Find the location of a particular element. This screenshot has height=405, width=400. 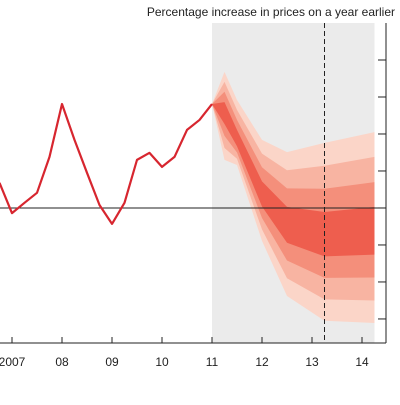

x-tick-label: 11 is located at coordinates (212, 362).